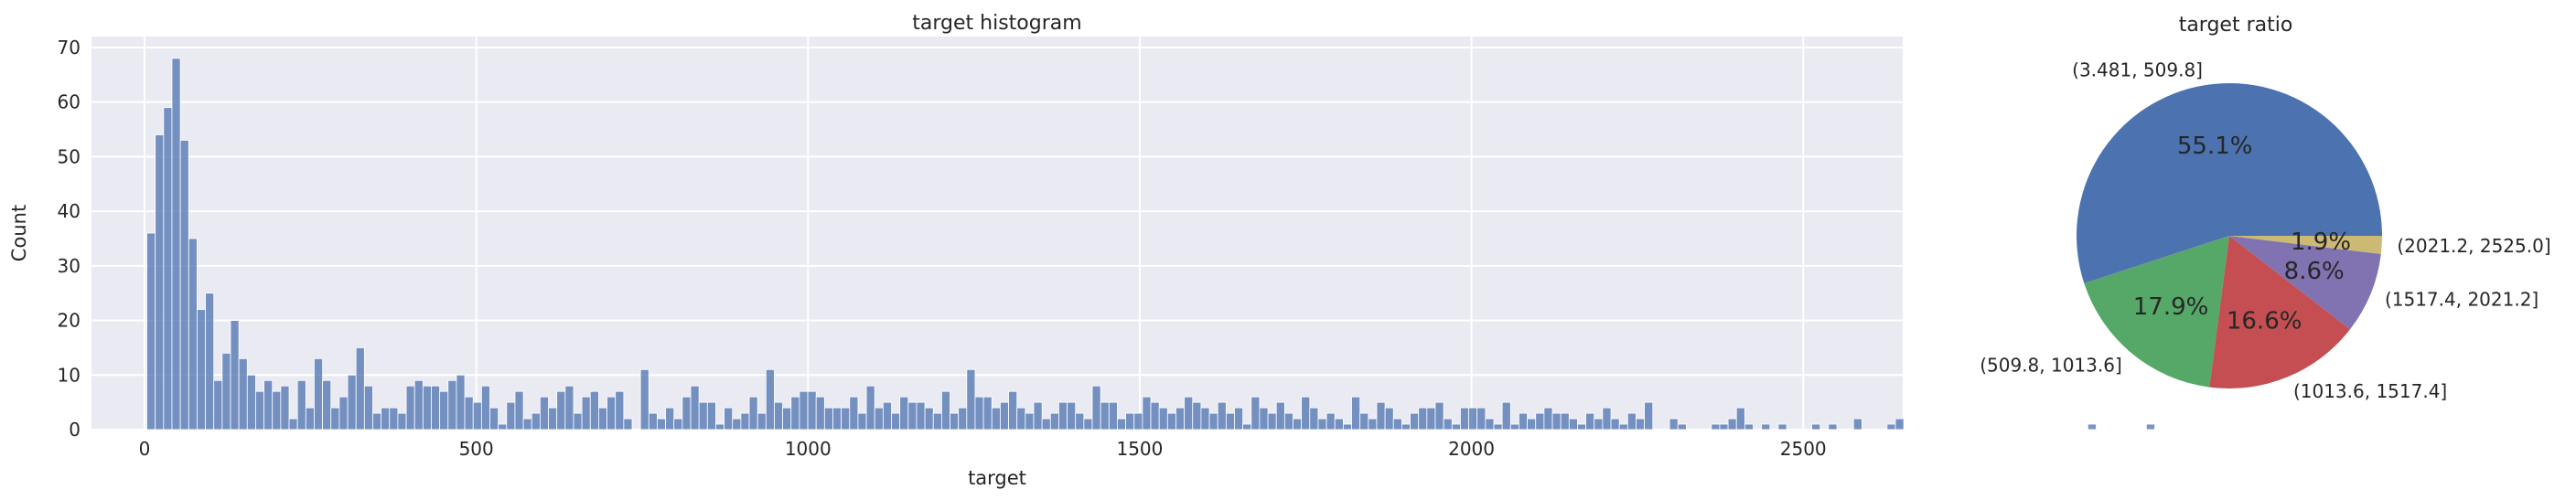 The image size is (2576, 500). What do you see at coordinates (74, 430) in the screenshot?
I see `histogram-y-tick-label: 0` at bounding box center [74, 430].